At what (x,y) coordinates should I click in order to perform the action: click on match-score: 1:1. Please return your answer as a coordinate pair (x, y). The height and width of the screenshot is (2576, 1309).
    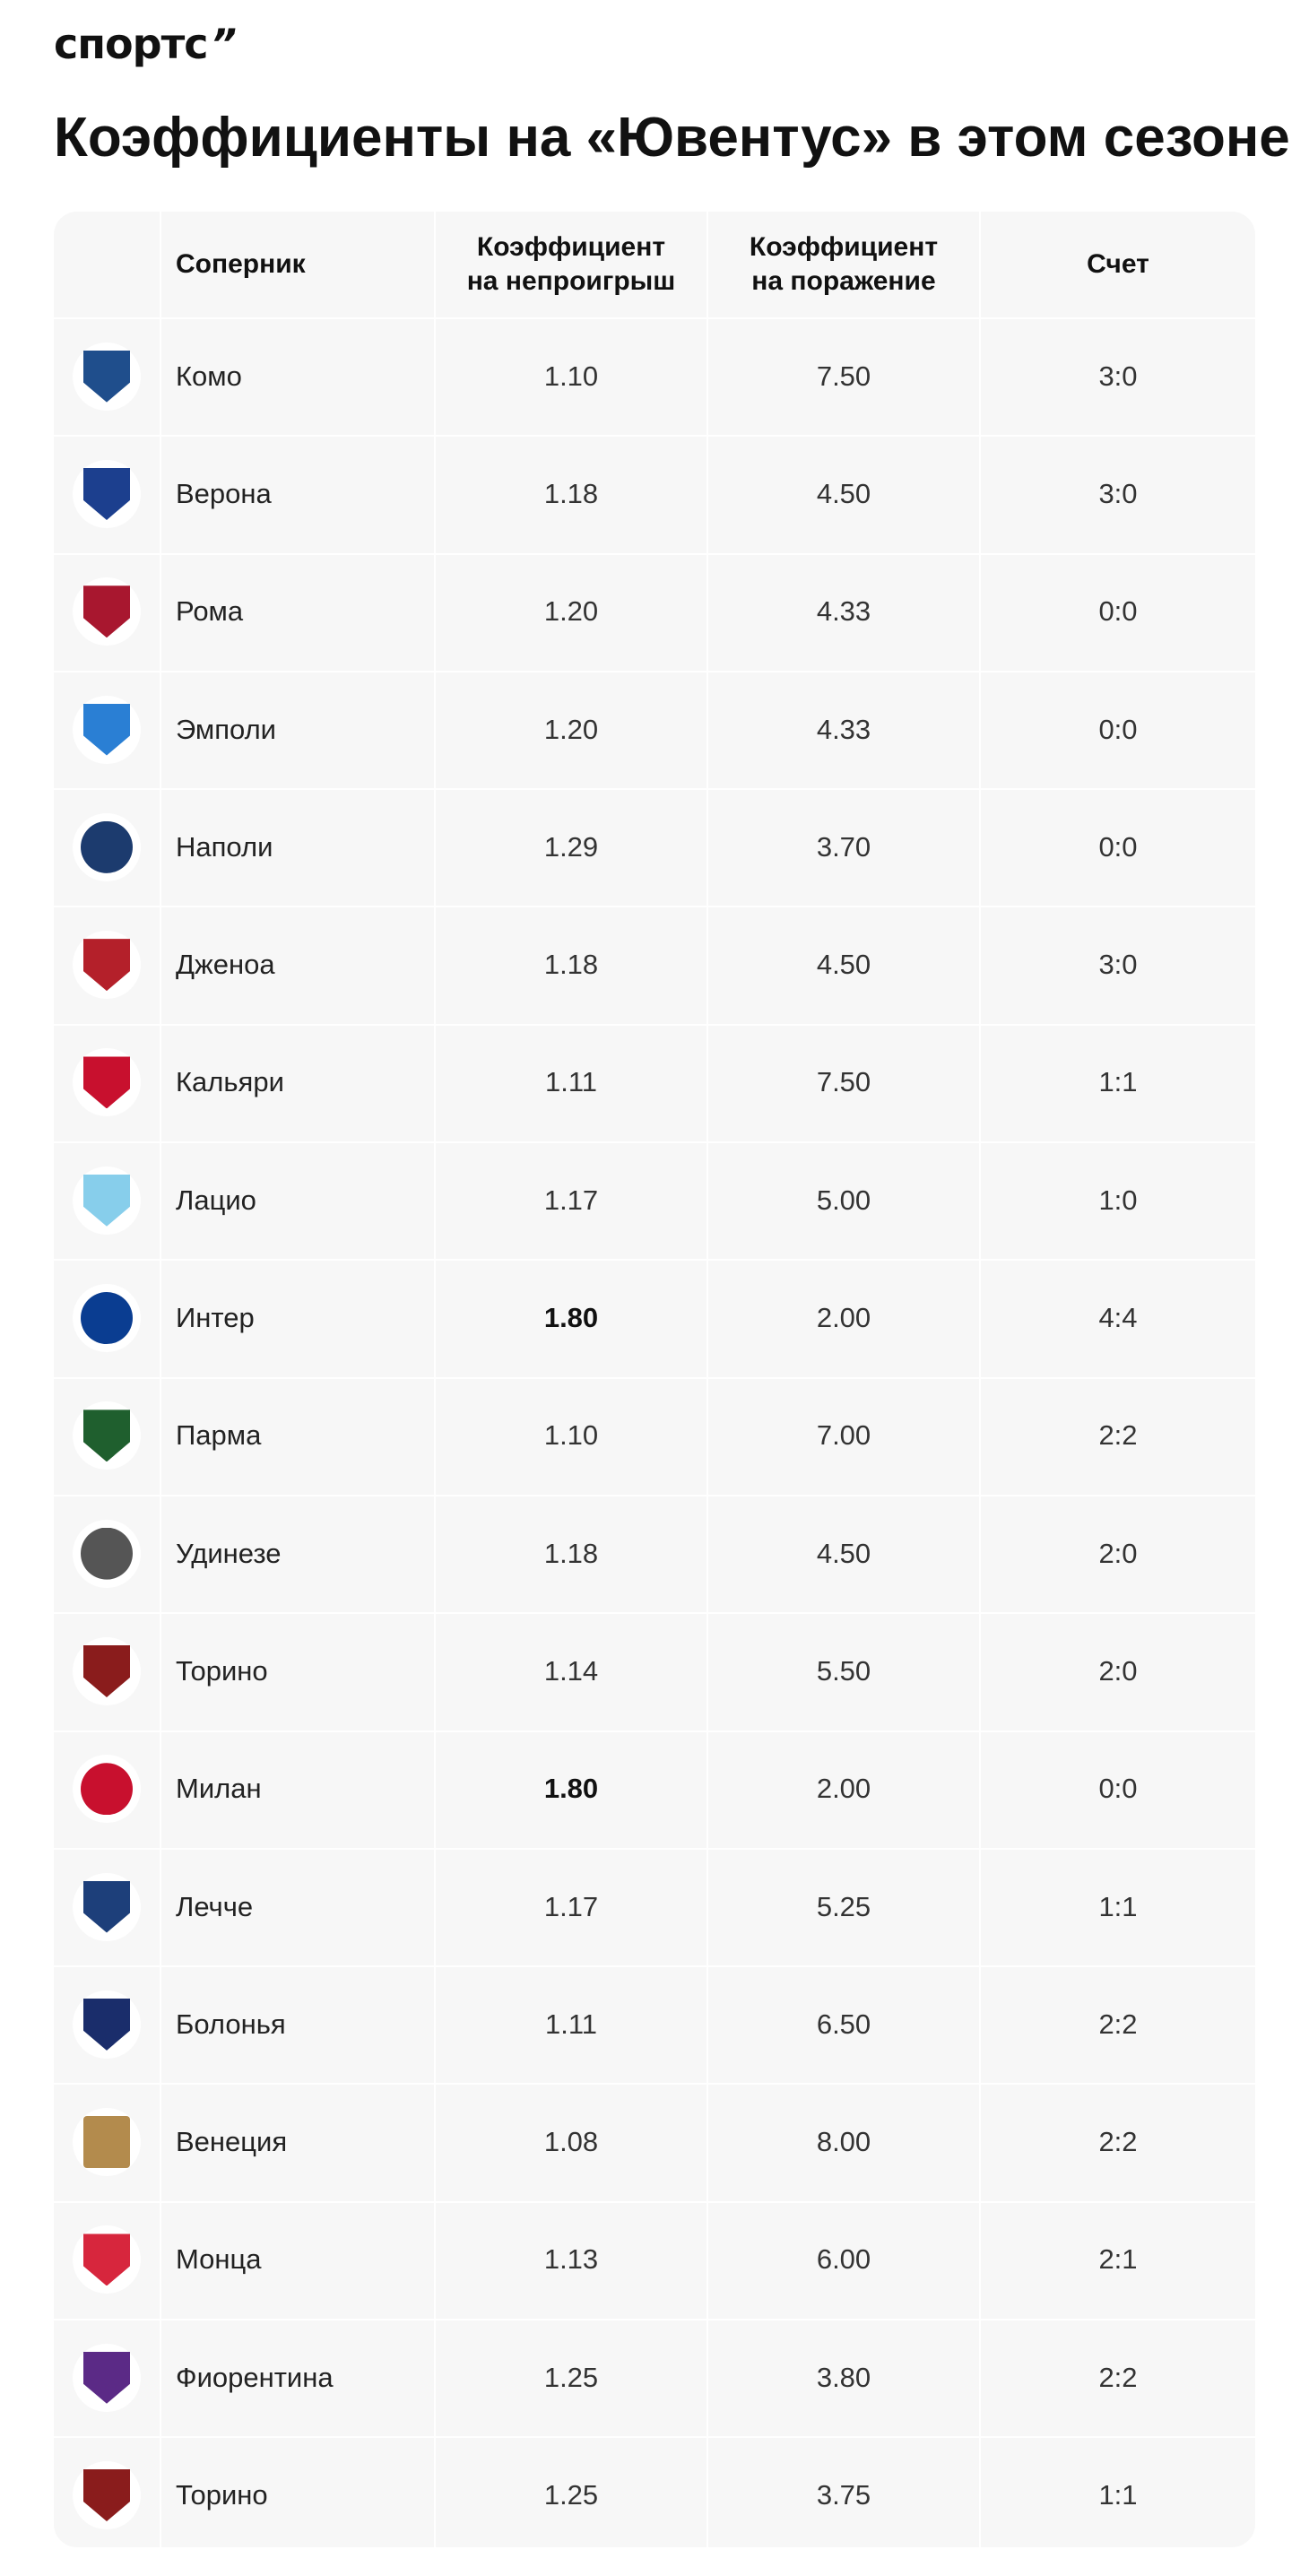
    Looking at the image, I should click on (1118, 1906).